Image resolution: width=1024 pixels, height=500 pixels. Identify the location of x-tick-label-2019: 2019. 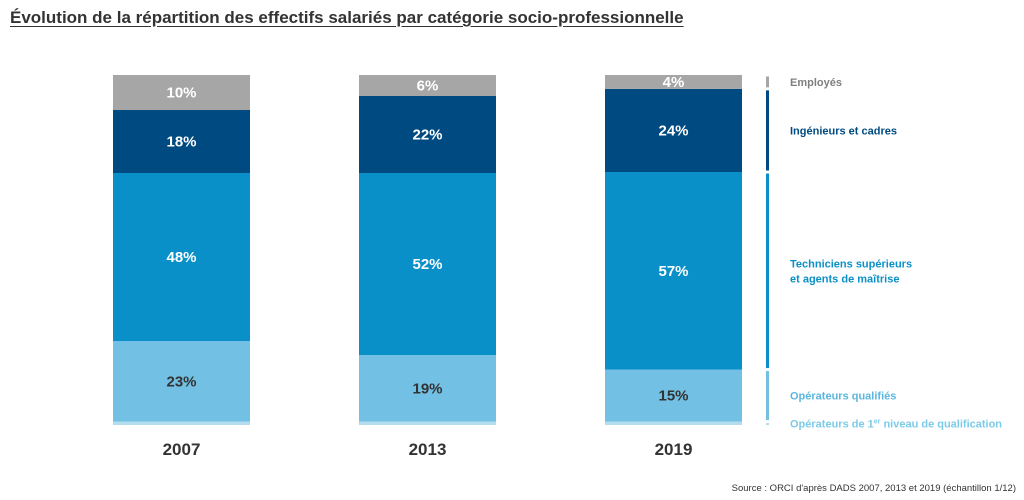
(674, 449).